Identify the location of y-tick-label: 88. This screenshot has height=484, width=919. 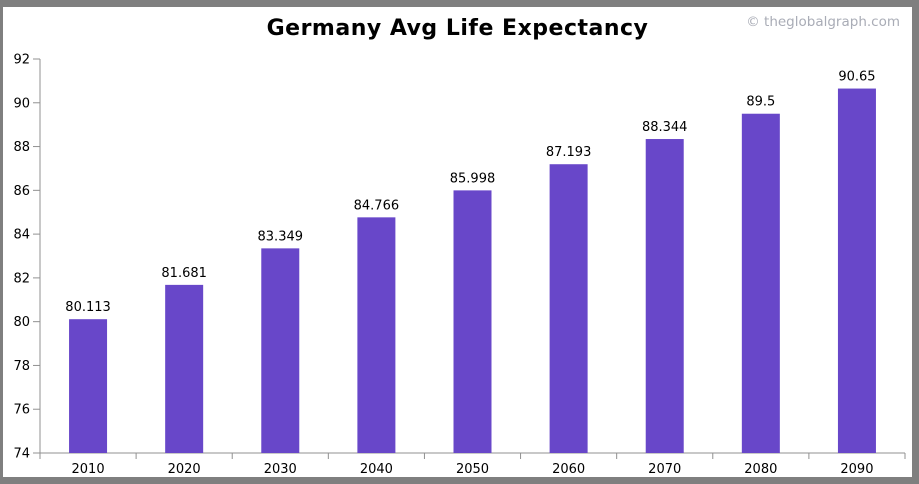
(21, 147).